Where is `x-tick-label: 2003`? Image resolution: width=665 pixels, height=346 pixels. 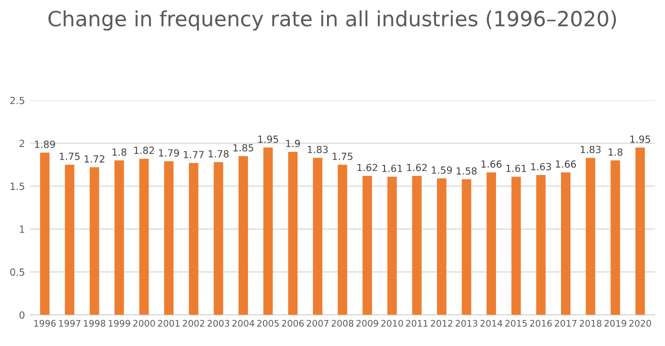 x-tick-label: 2003 is located at coordinates (219, 323).